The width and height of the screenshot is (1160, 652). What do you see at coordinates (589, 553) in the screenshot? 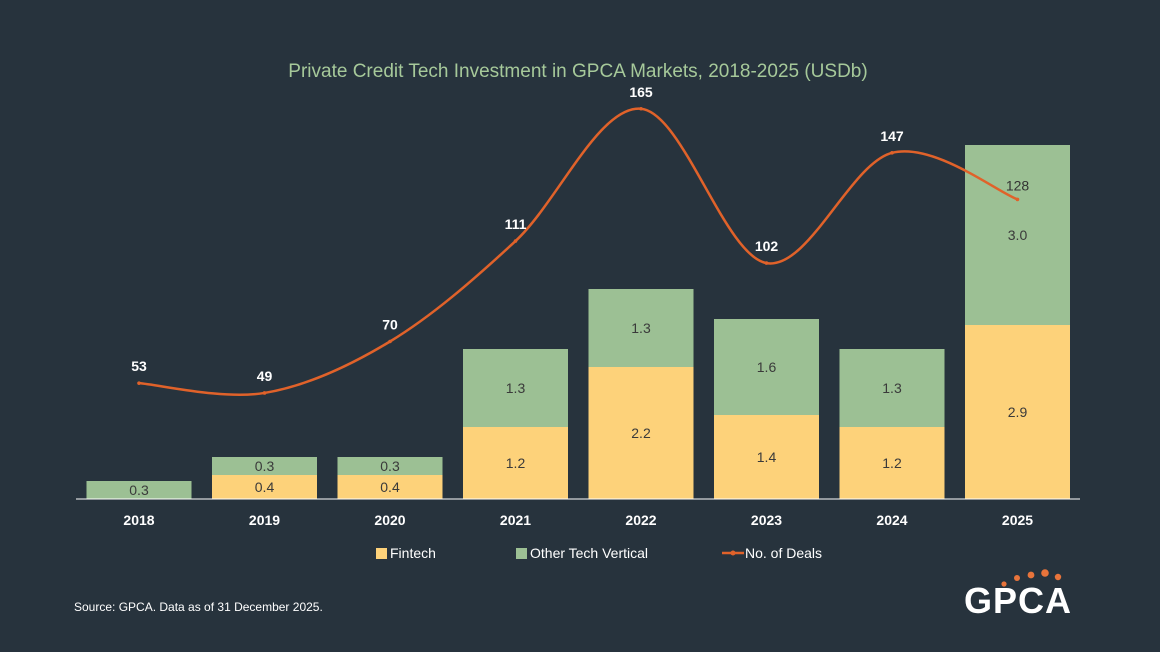
I see `legend-label-other: Other Tech Vertical` at bounding box center [589, 553].